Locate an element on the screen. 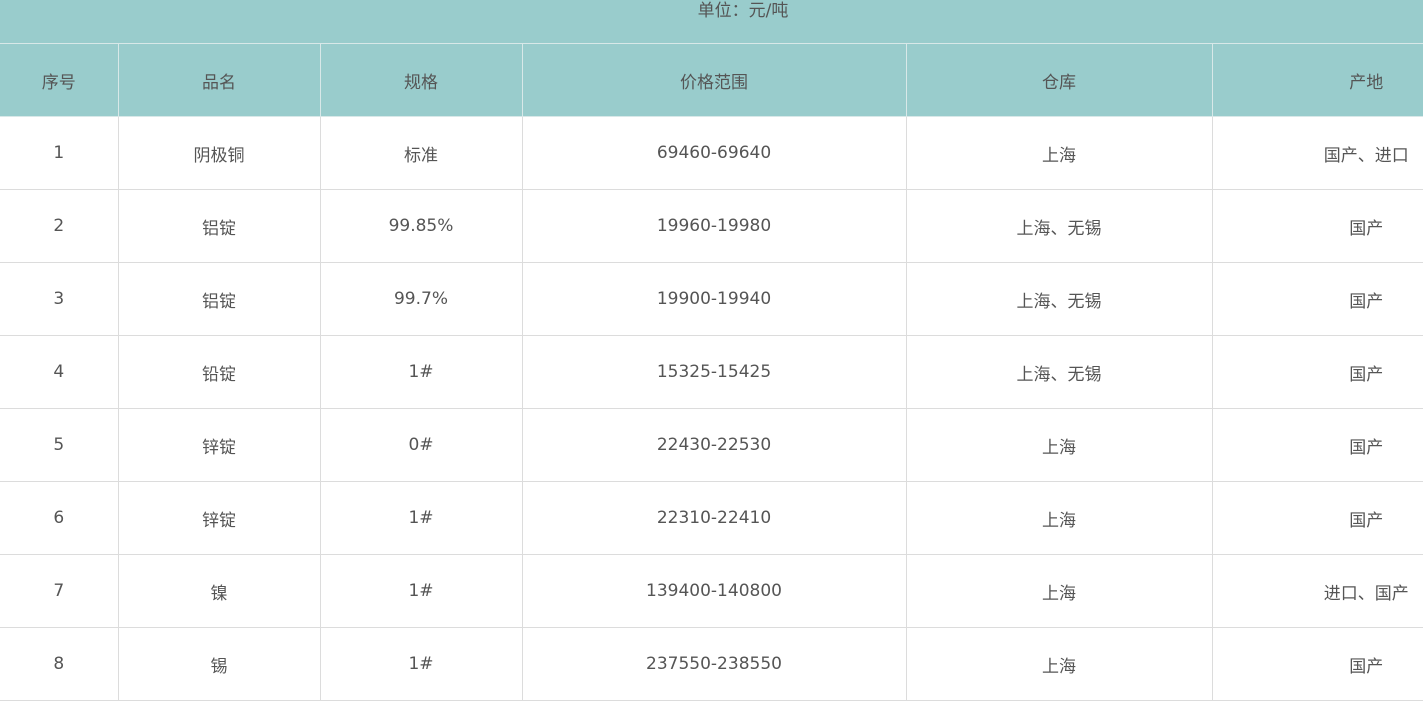  cell-name: 锡 is located at coordinates (219, 664).